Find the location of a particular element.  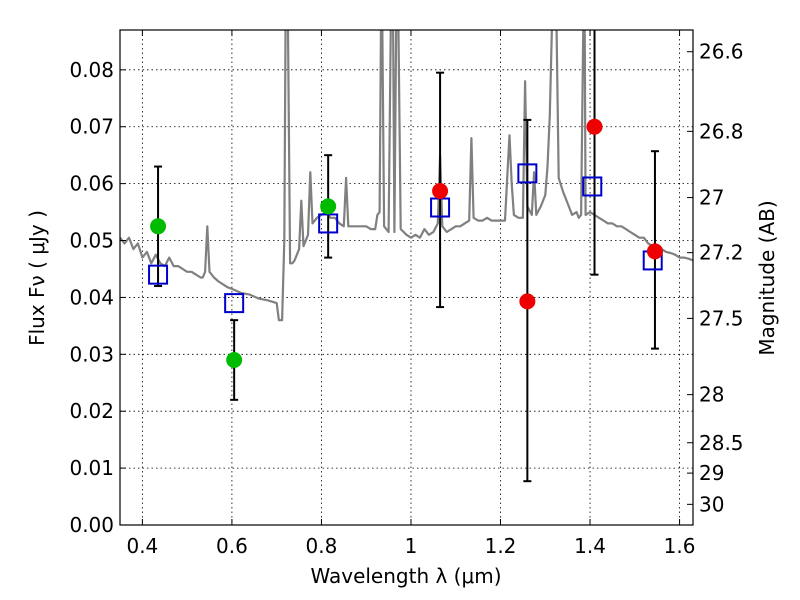

x-tick-label: 1.4 is located at coordinates (590, 546).